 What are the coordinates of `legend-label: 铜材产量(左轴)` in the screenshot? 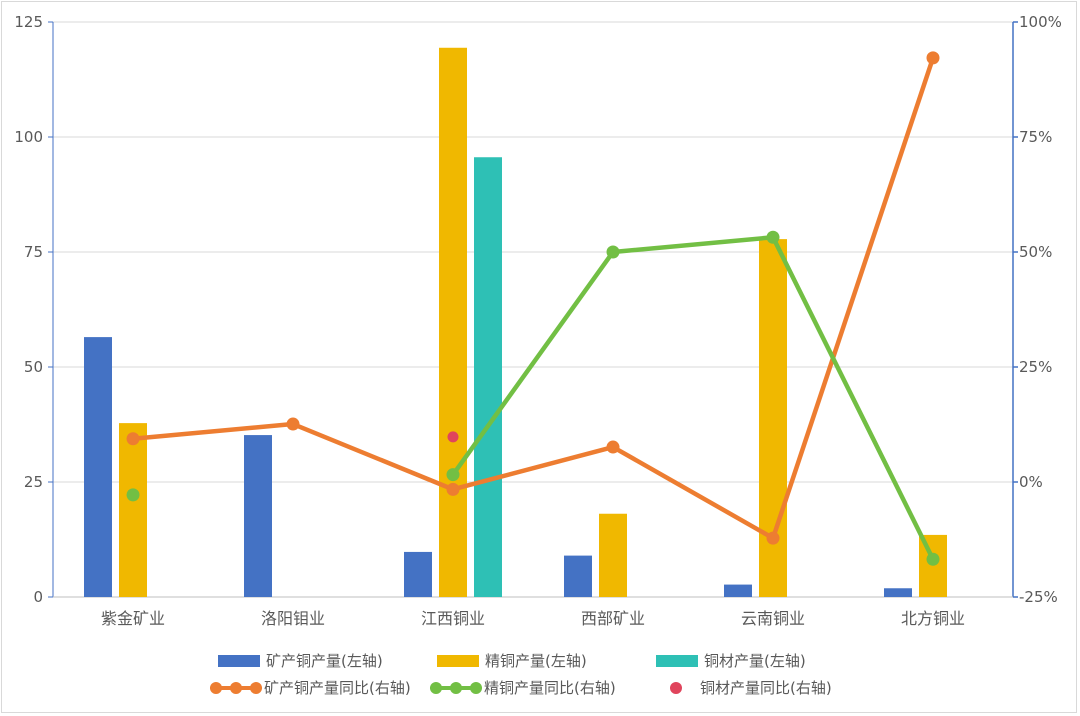 It's located at (755, 661).